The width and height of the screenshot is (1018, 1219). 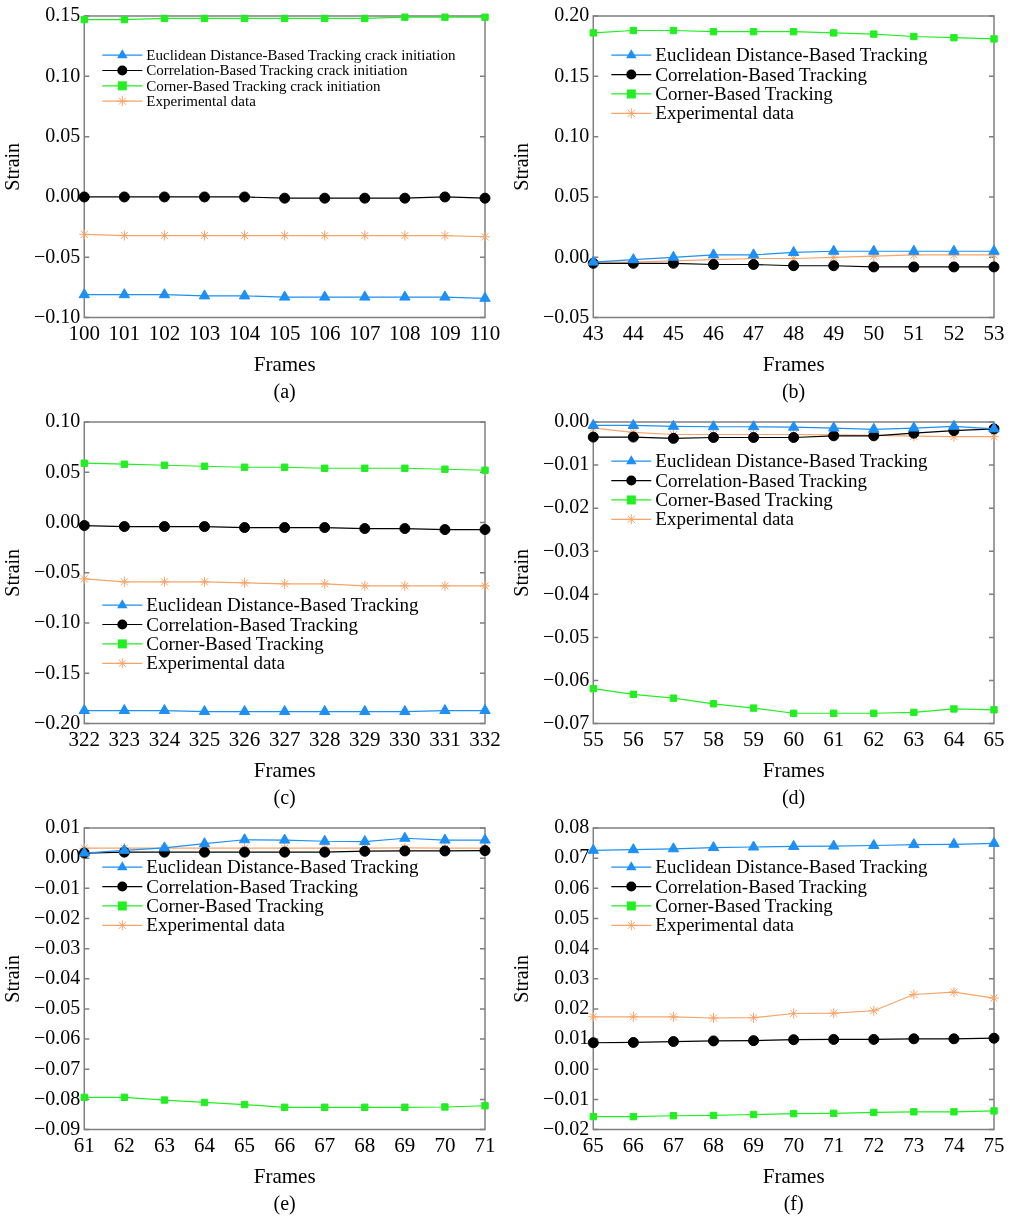 I want to click on x-tick-label: 104, so click(x=244, y=332).